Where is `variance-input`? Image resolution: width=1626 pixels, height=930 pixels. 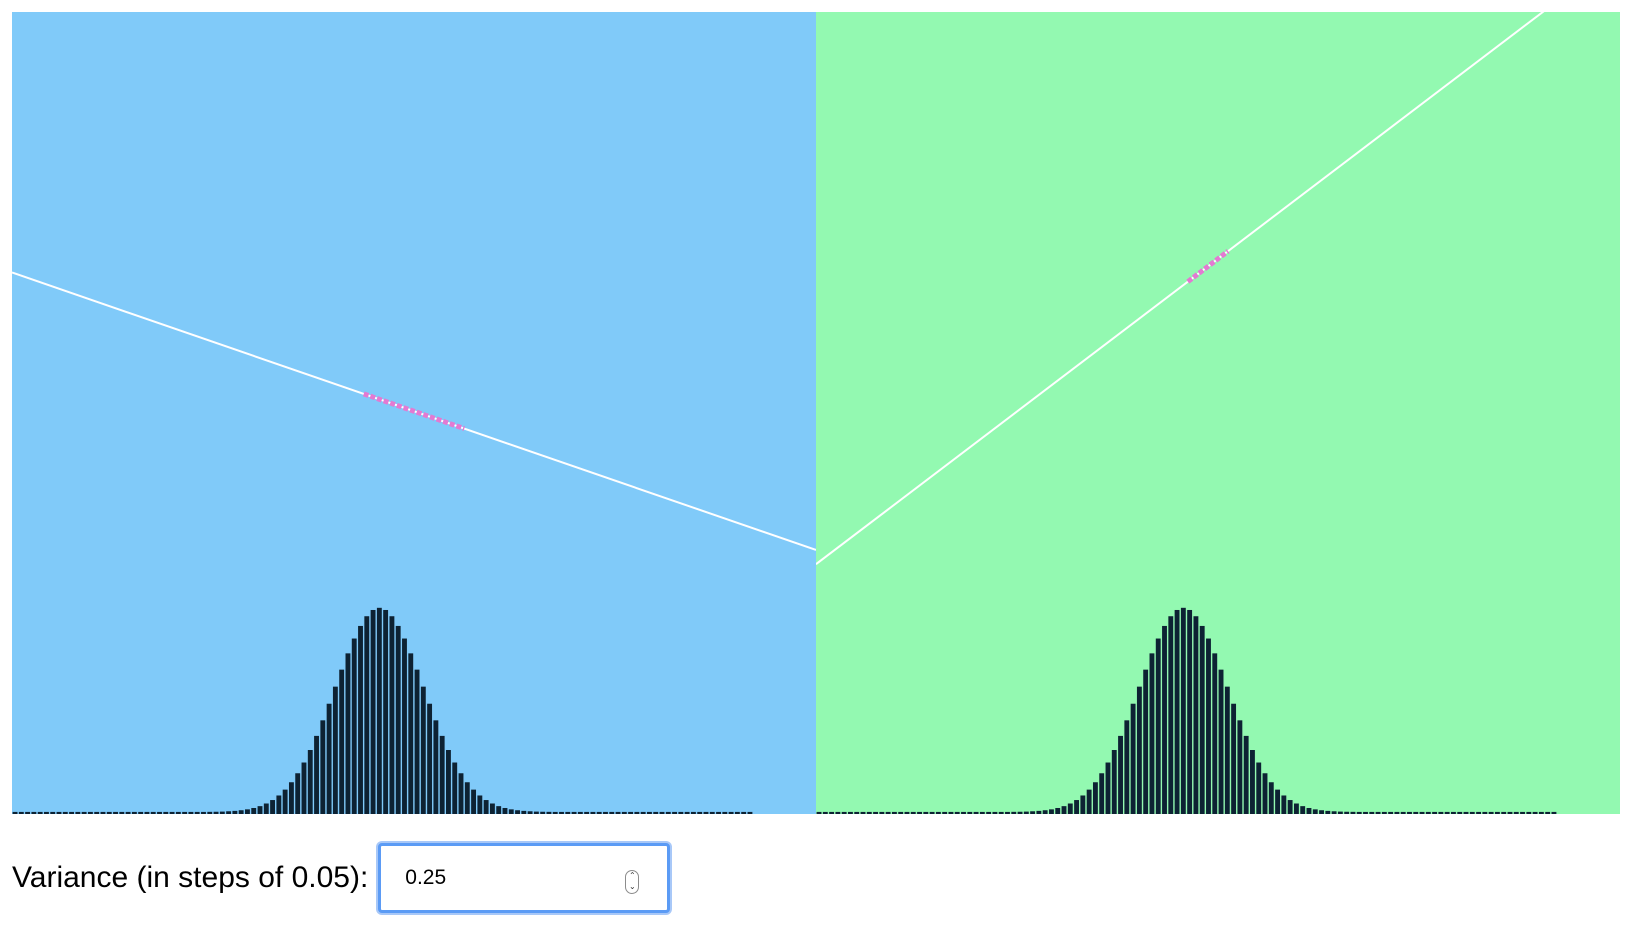
variance-input is located at coordinates (507, 878).